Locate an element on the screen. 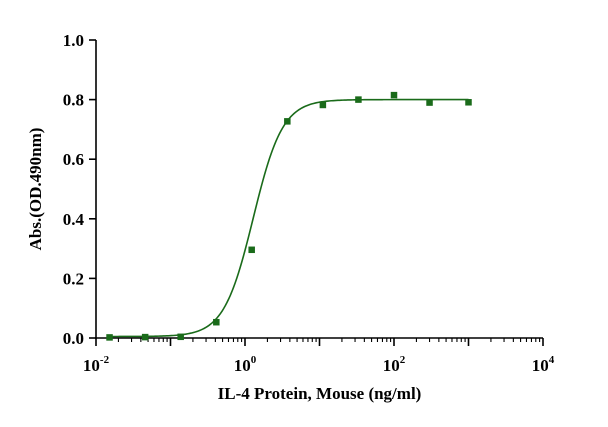 The width and height of the screenshot is (608, 427). y-tick-label: 0.2 is located at coordinates (73, 278).